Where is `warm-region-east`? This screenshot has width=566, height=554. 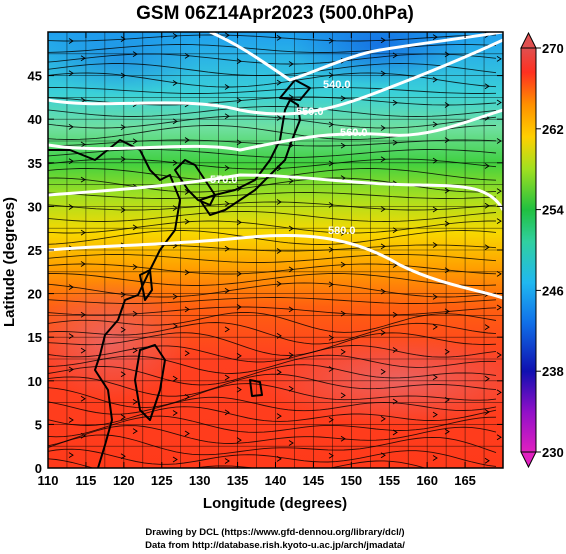 warm-region-east is located at coordinates (381, 380).